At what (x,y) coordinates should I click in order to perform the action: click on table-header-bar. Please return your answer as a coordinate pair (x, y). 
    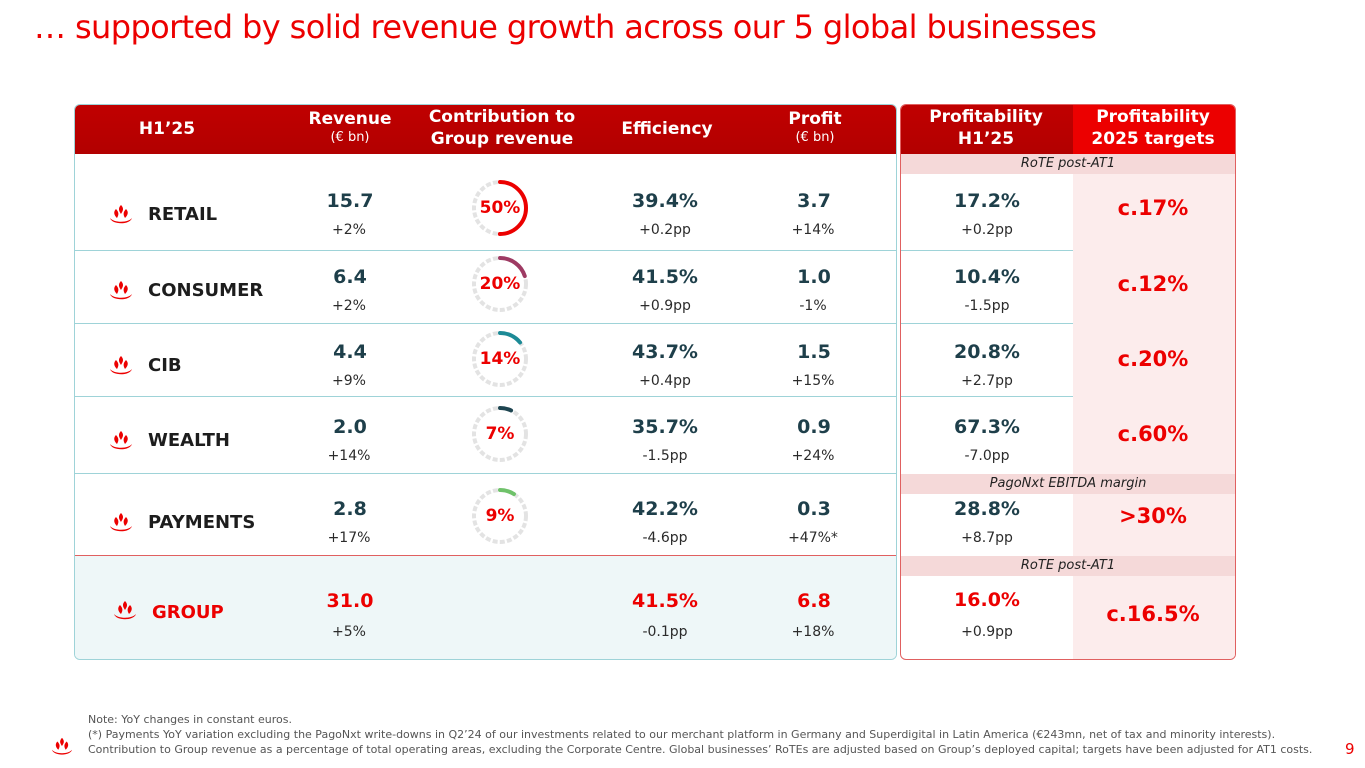
    Looking at the image, I should click on (485, 129).